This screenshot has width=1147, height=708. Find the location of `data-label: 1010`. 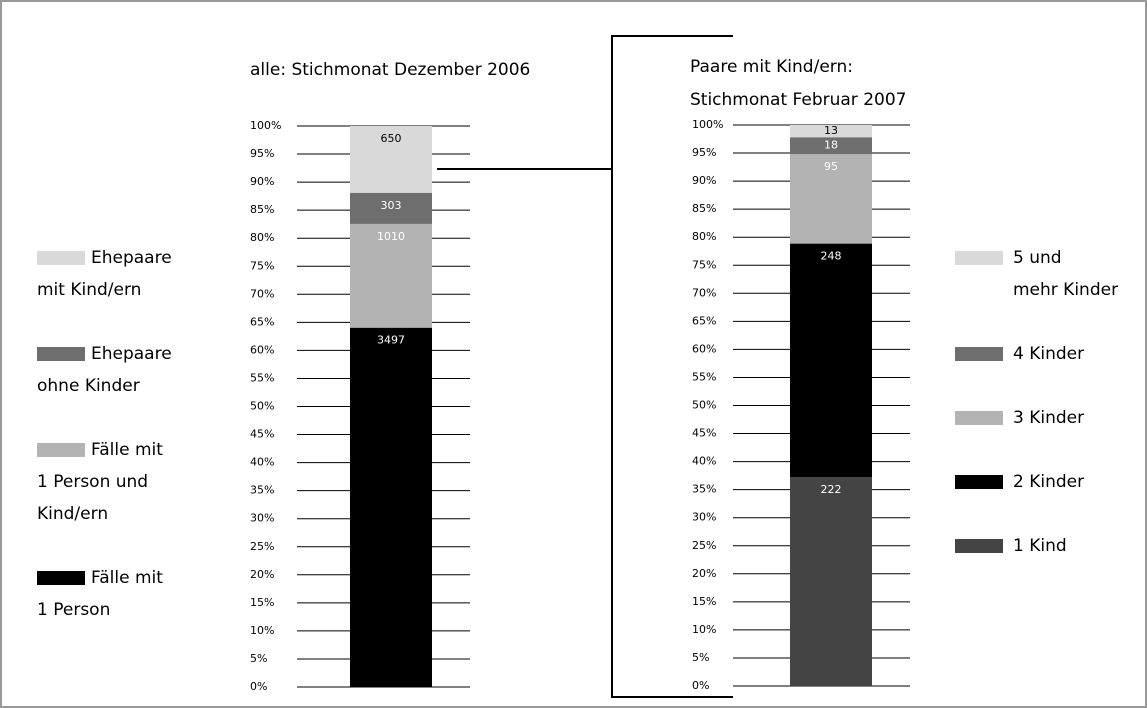

data-label: 1010 is located at coordinates (391, 236).